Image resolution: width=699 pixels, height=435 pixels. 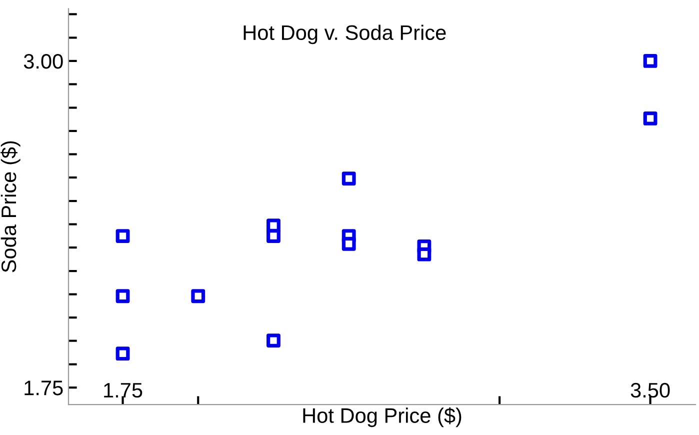 What do you see at coordinates (10, 206) in the screenshot?
I see `y-axis-title: Soda Price ($)` at bounding box center [10, 206].